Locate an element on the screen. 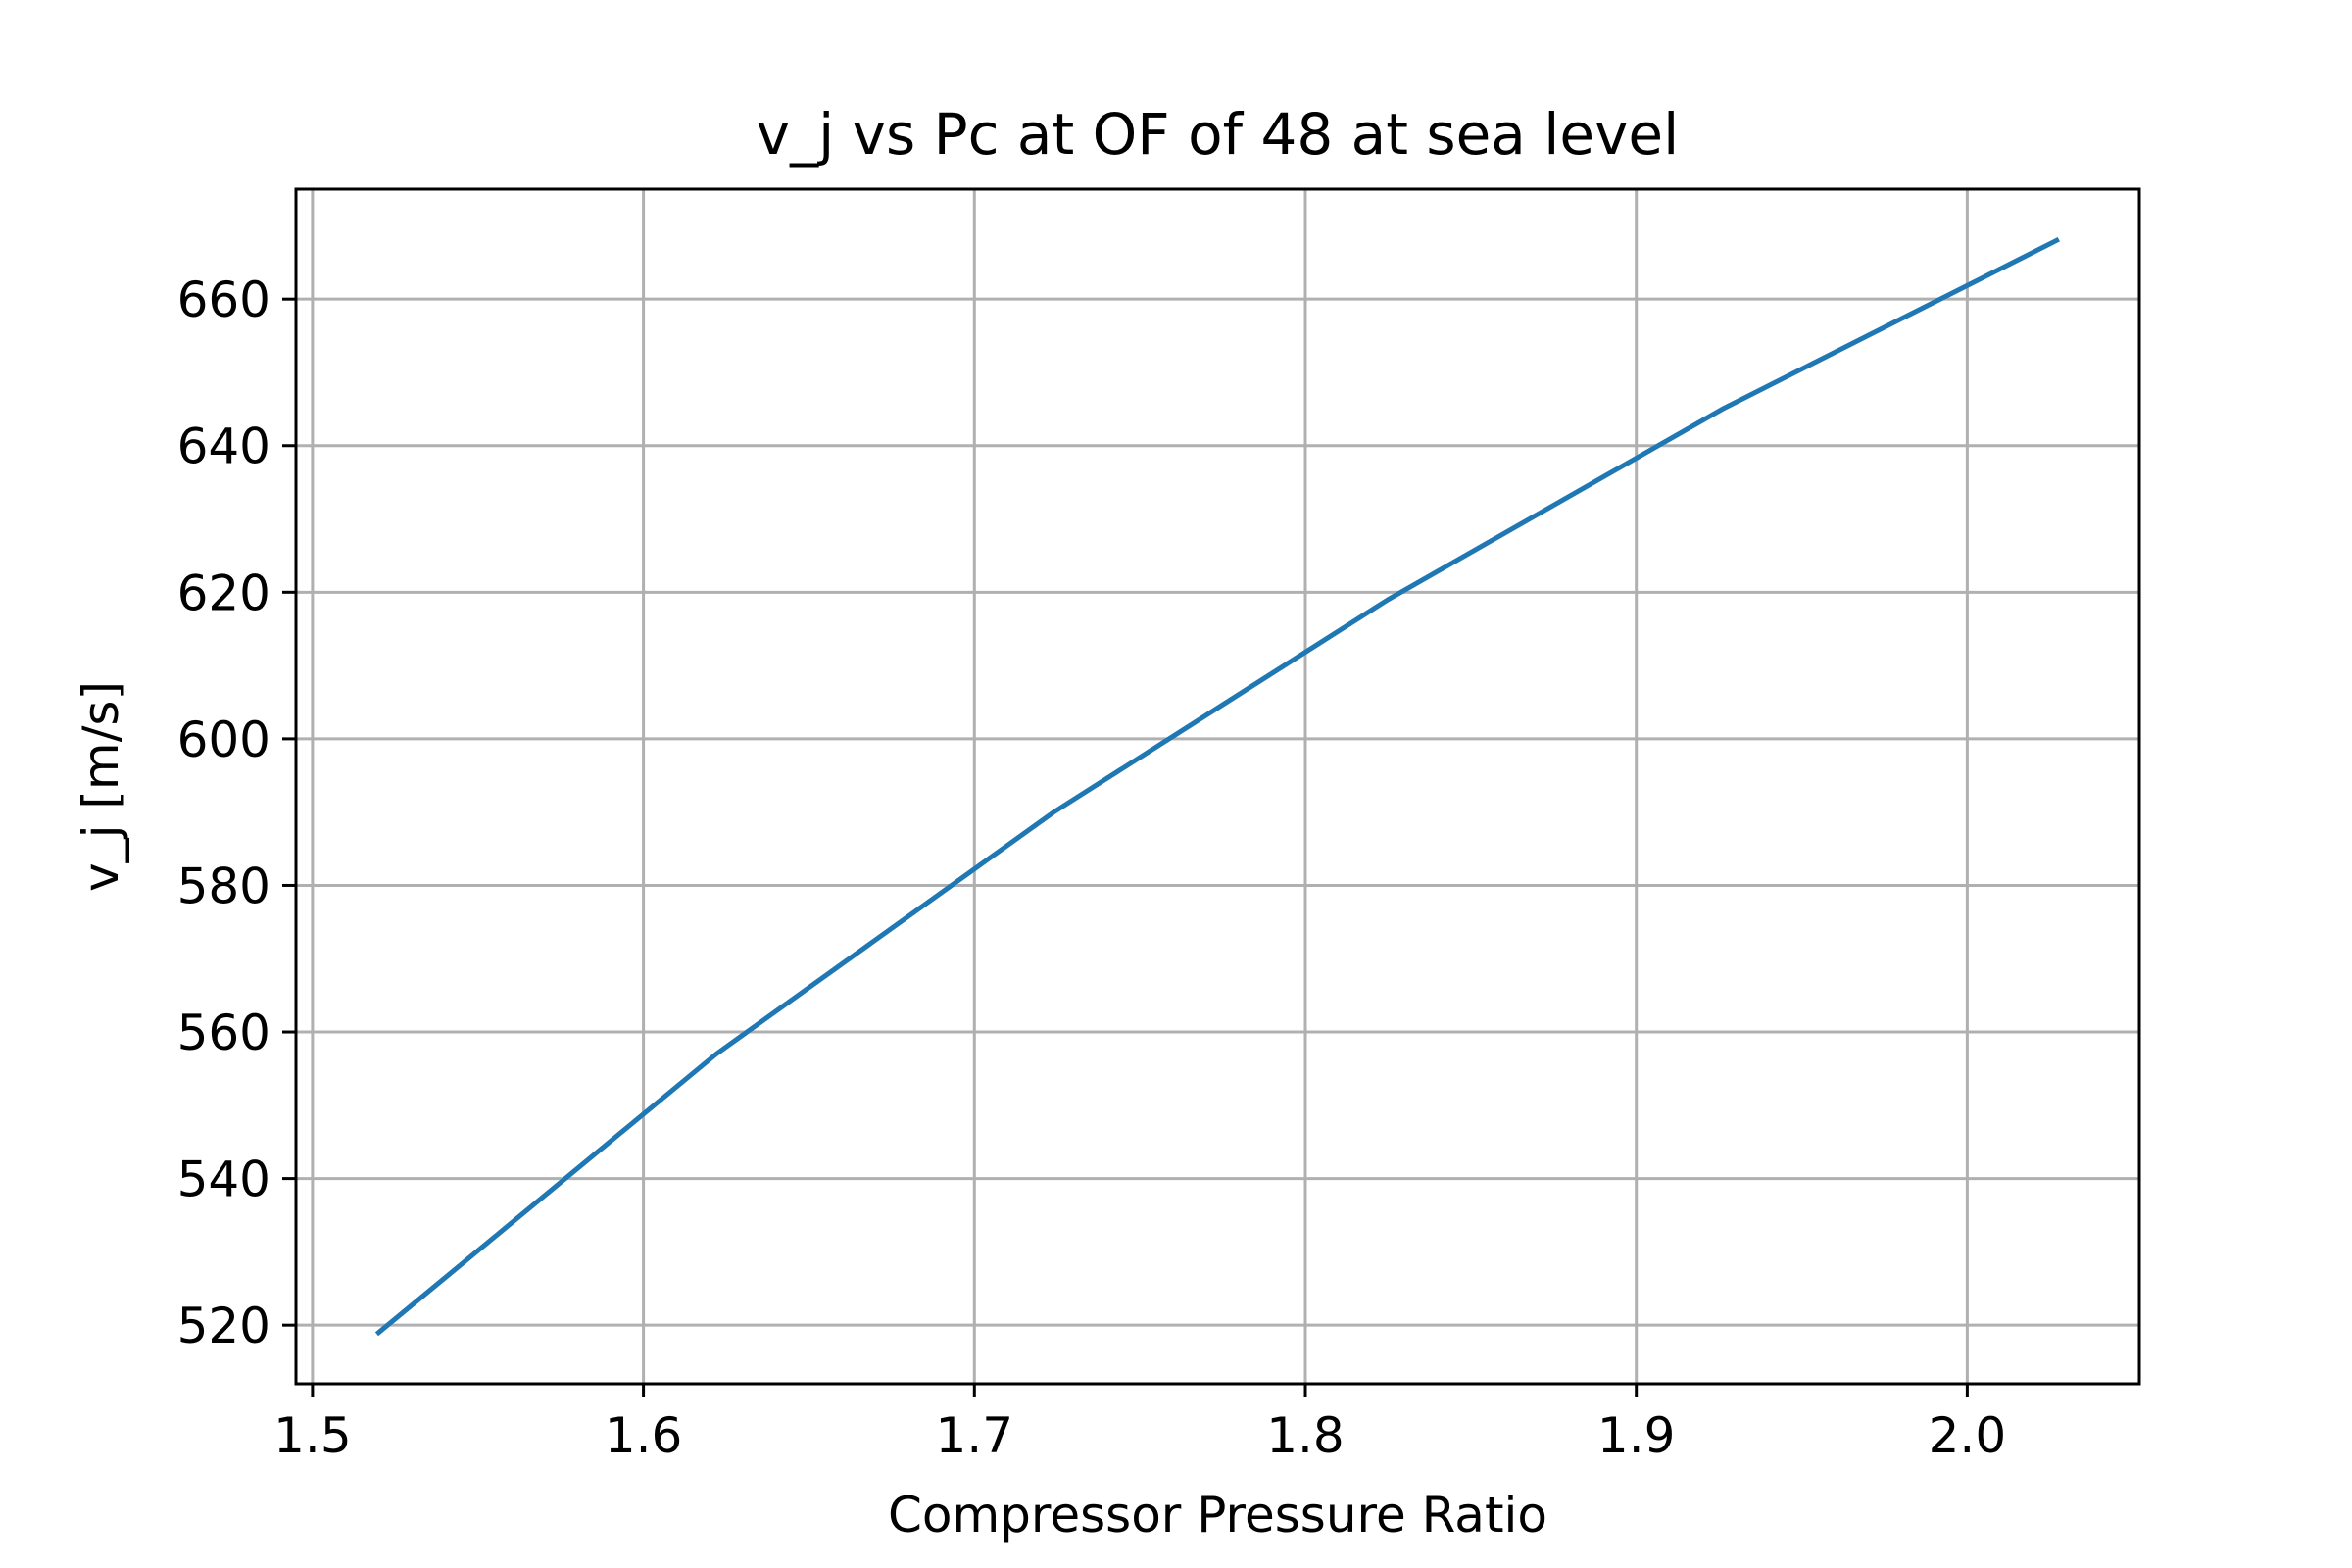  y-tick-label: 640 is located at coordinates (223, 446).